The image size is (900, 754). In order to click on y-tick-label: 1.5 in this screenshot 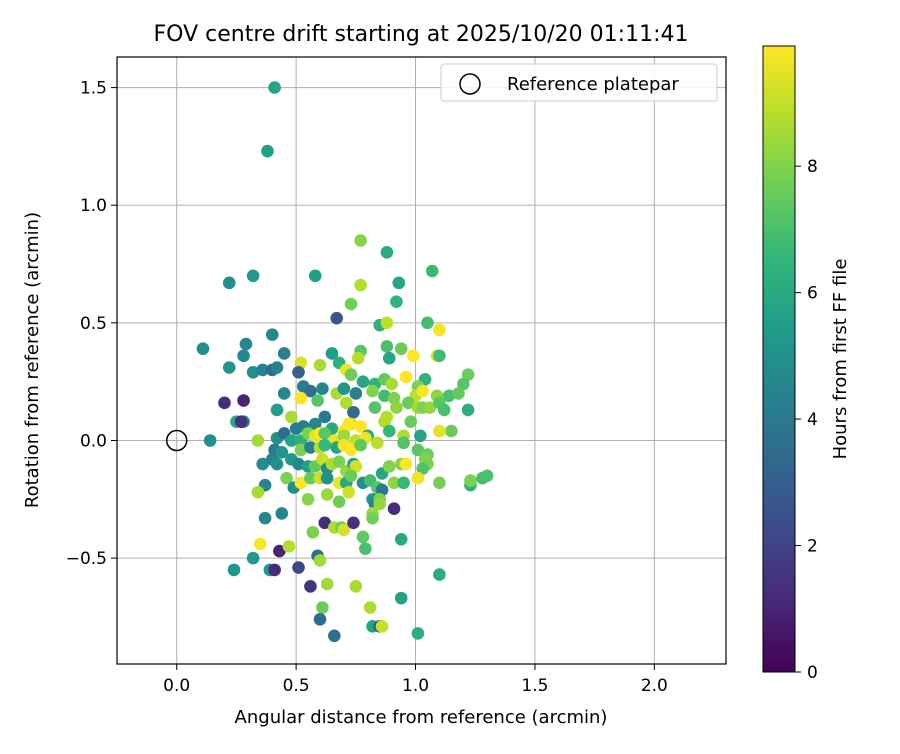, I will do `click(93, 89)`.